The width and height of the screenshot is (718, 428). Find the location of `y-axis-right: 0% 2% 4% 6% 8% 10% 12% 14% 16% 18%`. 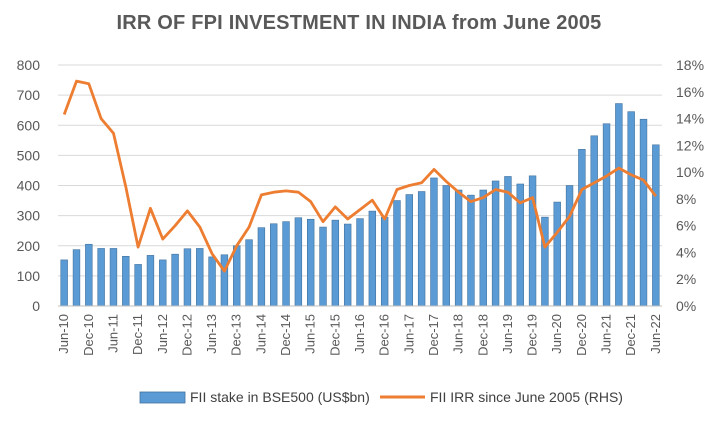

y-axis-right: 0% 2% 4% 6% 8% 10% 12% 14% 16% 18% is located at coordinates (690, 185).